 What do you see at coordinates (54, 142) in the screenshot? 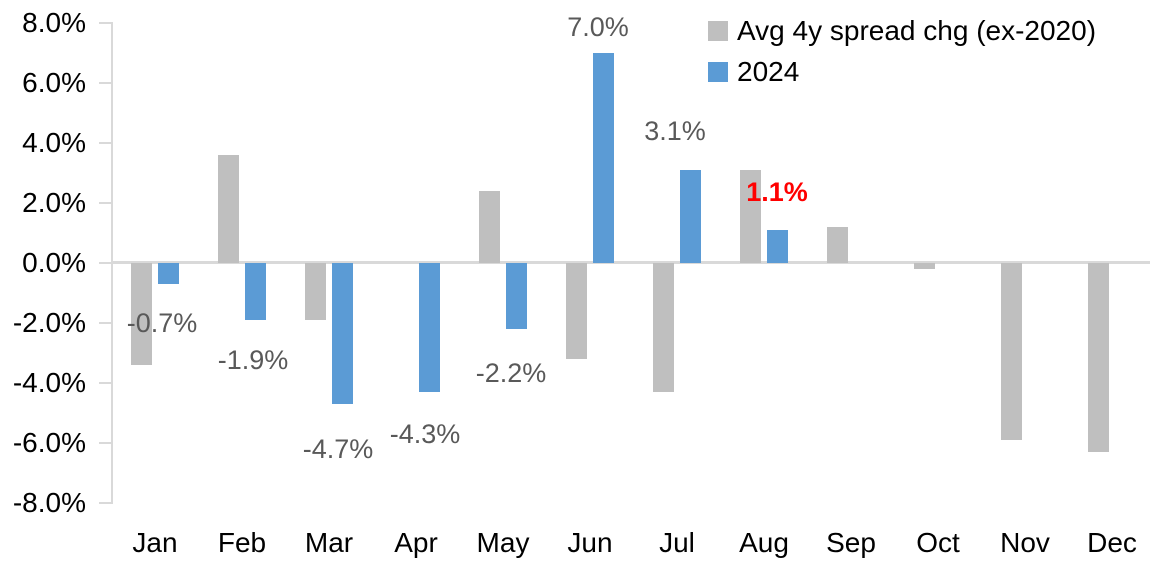
I see `y-tick-label: 4.0%` at bounding box center [54, 142].